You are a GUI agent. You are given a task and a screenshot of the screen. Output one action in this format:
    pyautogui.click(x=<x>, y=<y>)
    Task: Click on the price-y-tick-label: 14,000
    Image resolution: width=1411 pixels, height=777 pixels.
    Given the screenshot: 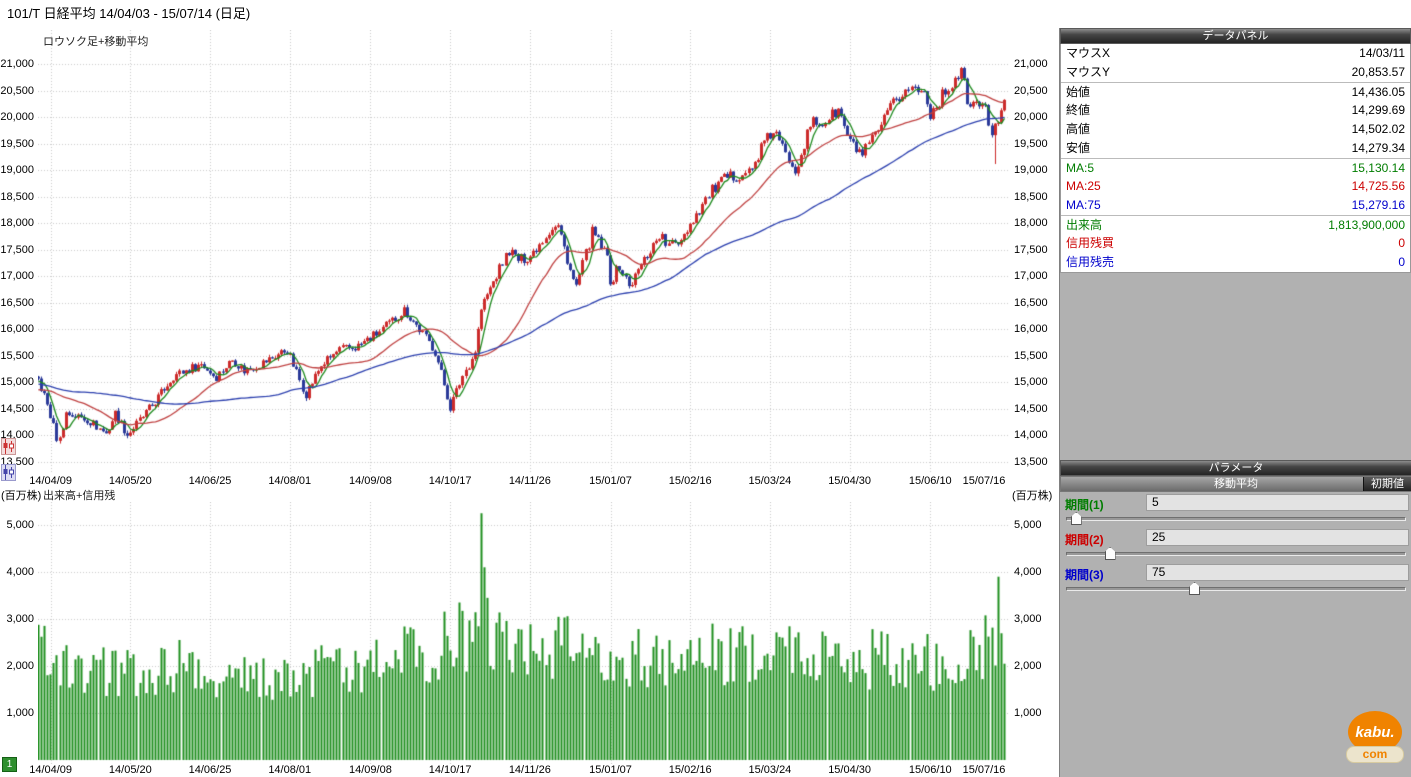 What is the action you would take?
    pyautogui.click(x=1031, y=435)
    